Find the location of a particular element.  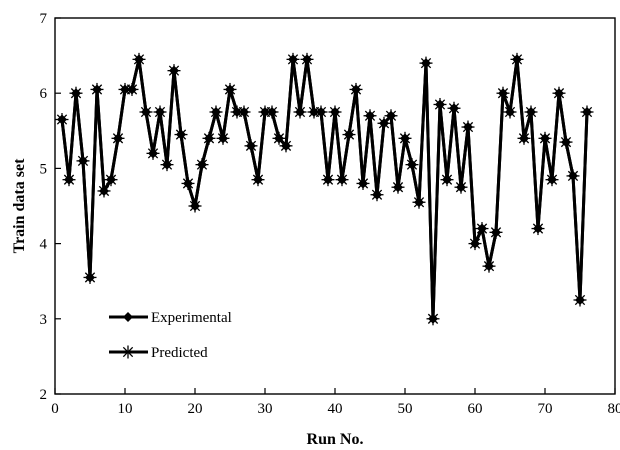

y-tick-label: 7 is located at coordinates (44, 19).